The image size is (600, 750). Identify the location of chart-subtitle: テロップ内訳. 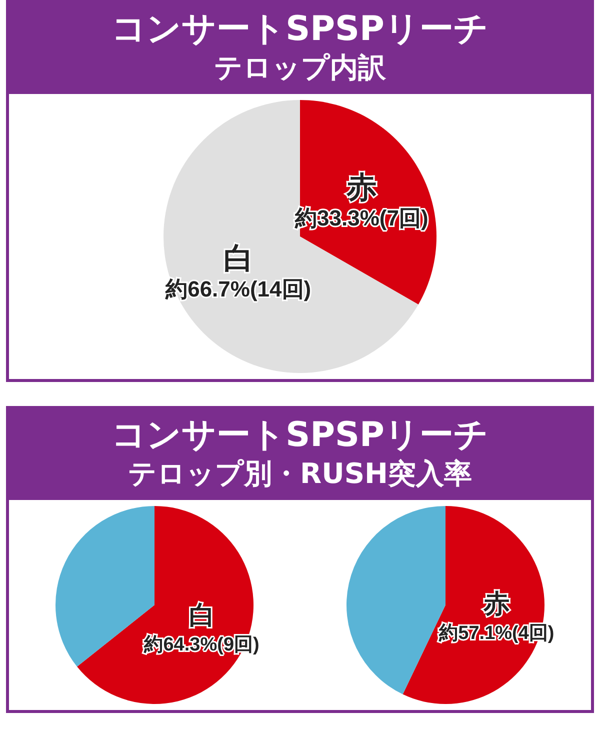
(300, 68).